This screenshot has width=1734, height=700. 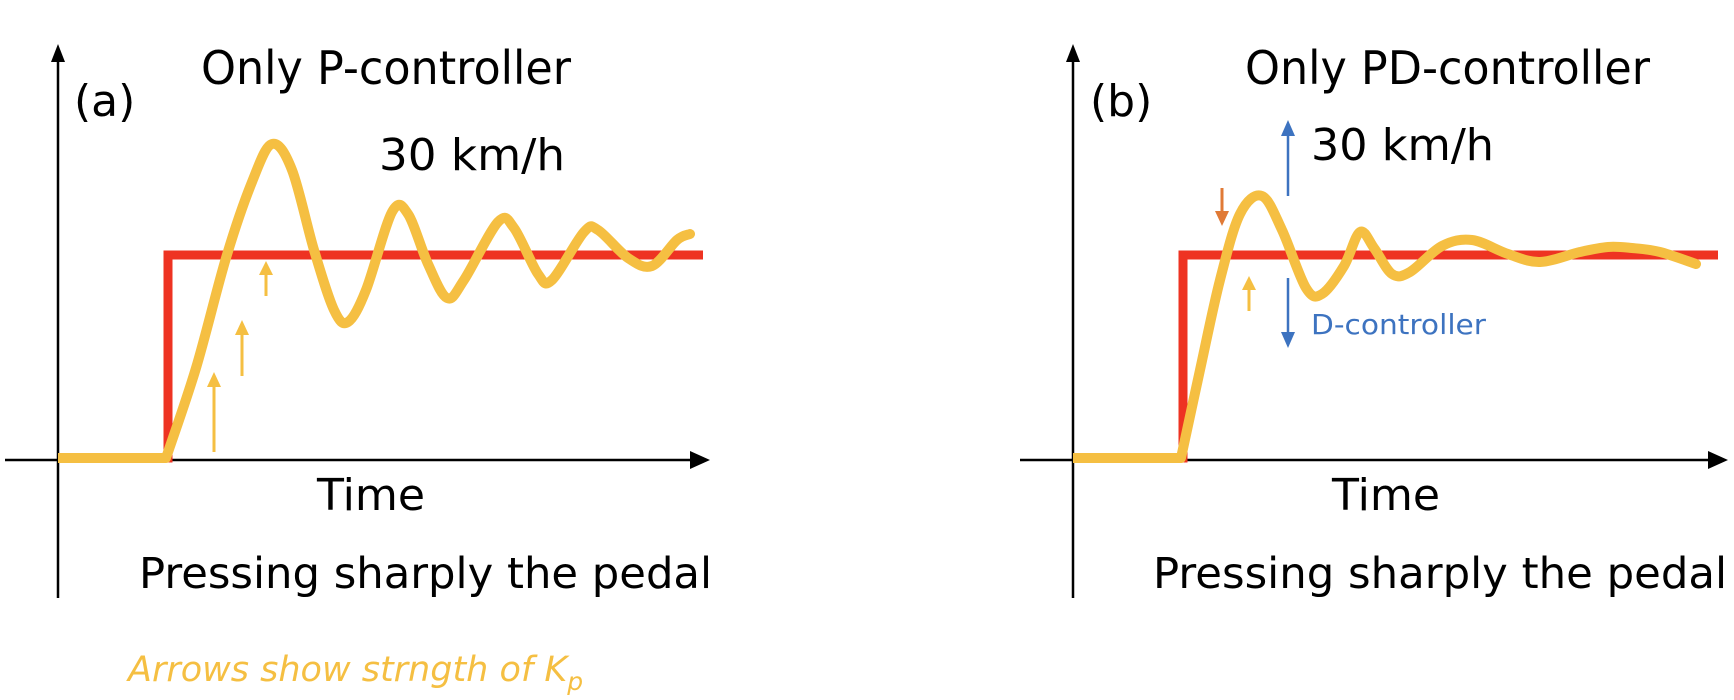 What do you see at coordinates (1440, 574) in the screenshot?
I see `panel-b-caption: Pressing sharply the pedal` at bounding box center [1440, 574].